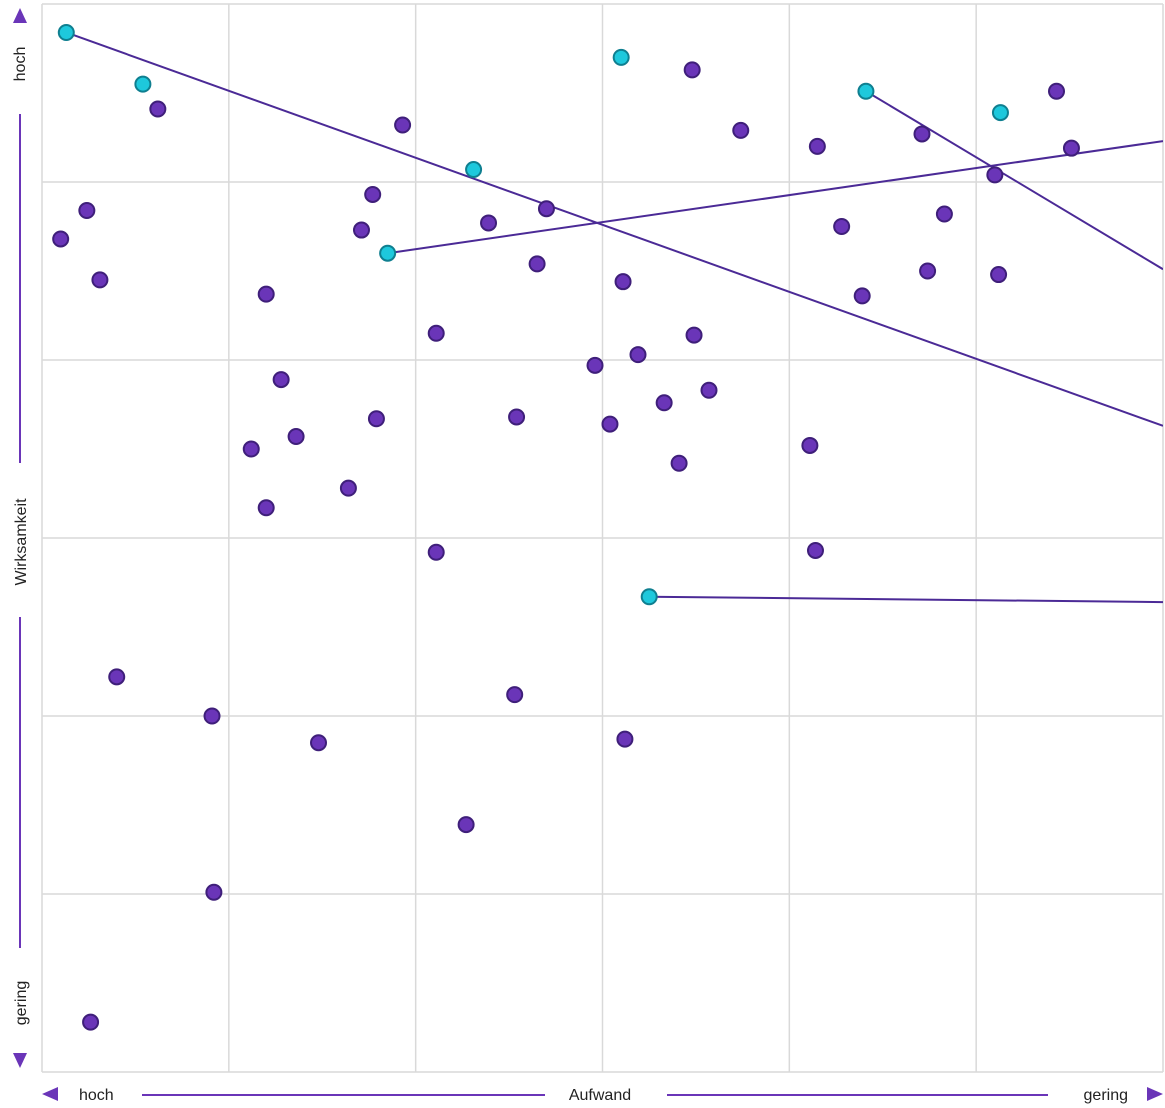 This screenshot has height=1108, width=1165. Describe the element at coordinates (96, 1095) in the screenshot. I see `x-axis-left-label: hoch` at that location.